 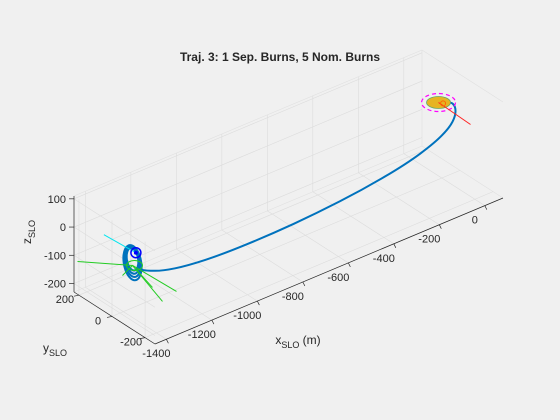 I want to click on target-marker, so click(x=136, y=252).